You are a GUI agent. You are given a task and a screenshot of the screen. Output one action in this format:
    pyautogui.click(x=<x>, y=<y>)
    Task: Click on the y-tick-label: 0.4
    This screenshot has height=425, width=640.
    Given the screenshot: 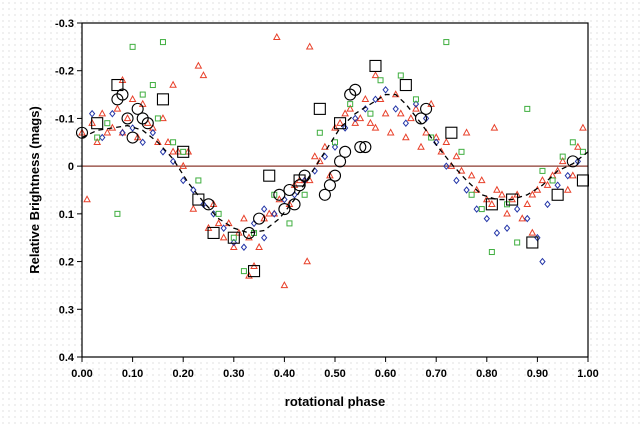 What is the action you would take?
    pyautogui.click(x=67, y=358)
    